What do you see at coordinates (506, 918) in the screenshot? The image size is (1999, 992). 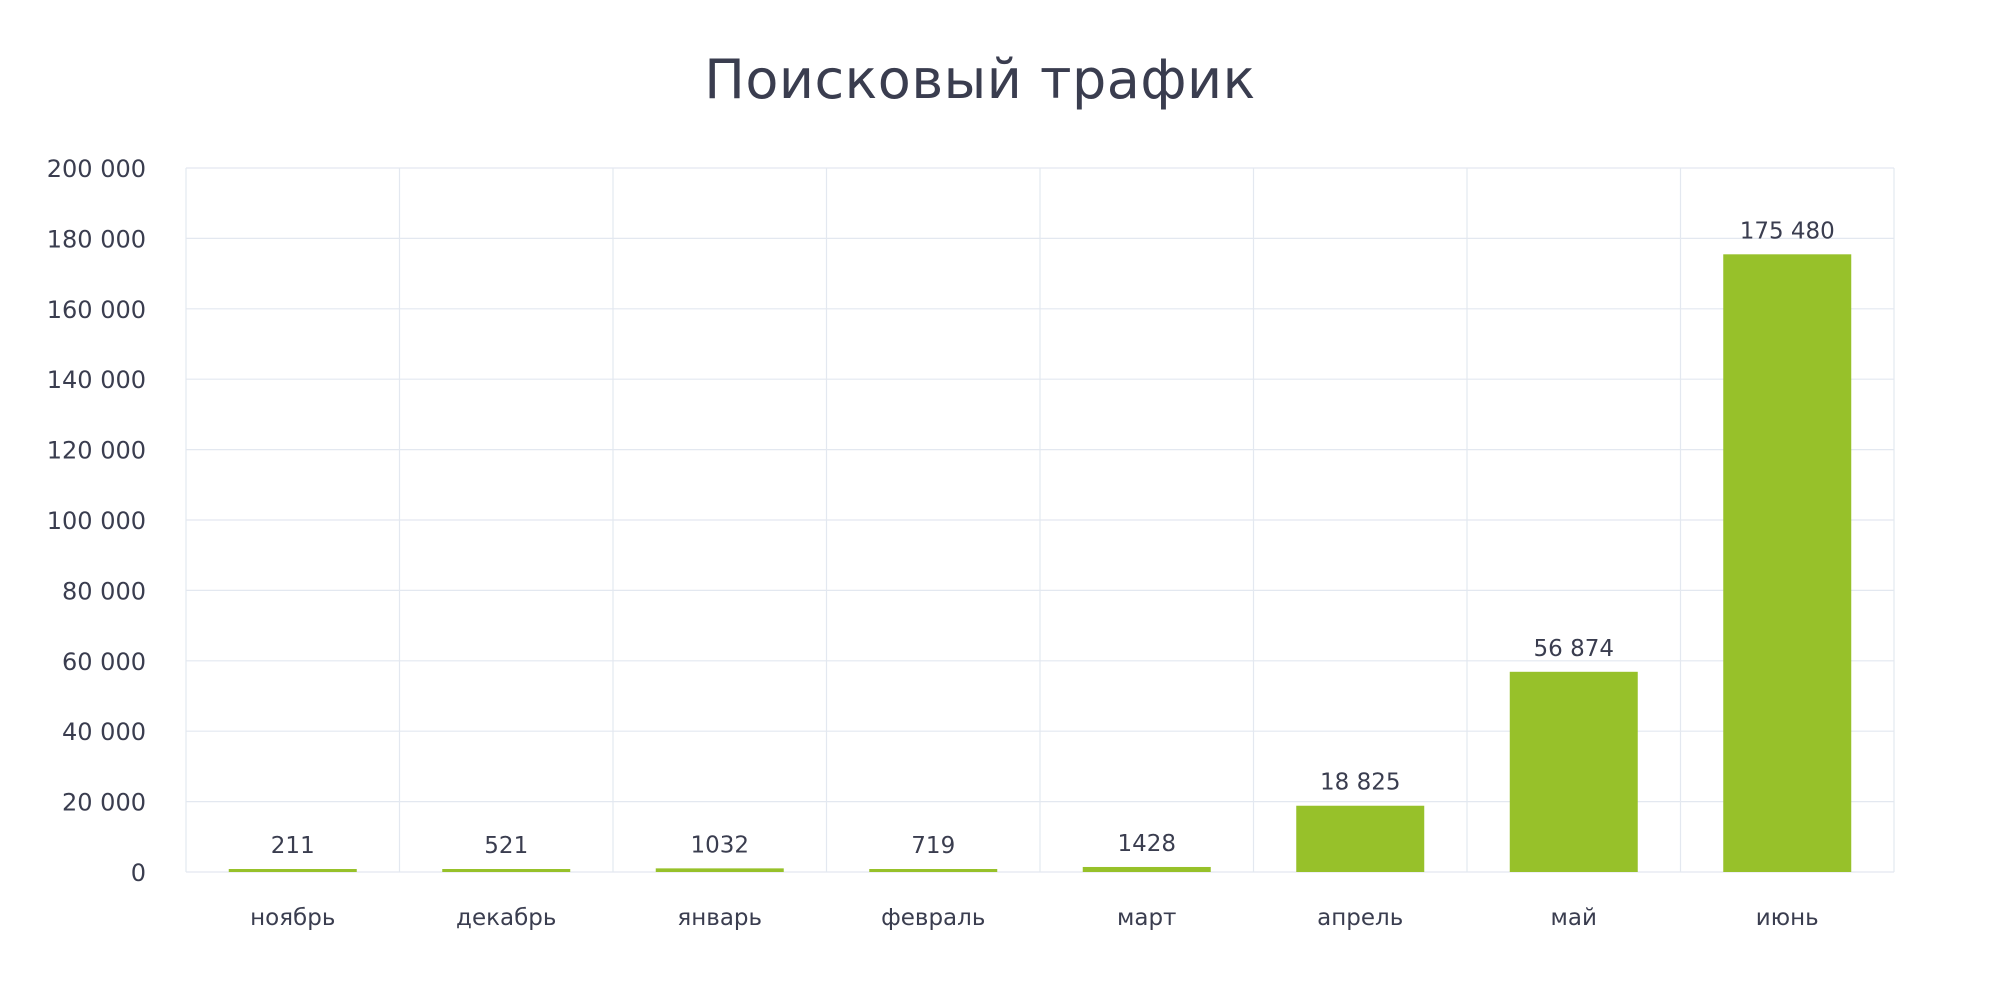 I see `x-tick-label: декабрь` at bounding box center [506, 918].